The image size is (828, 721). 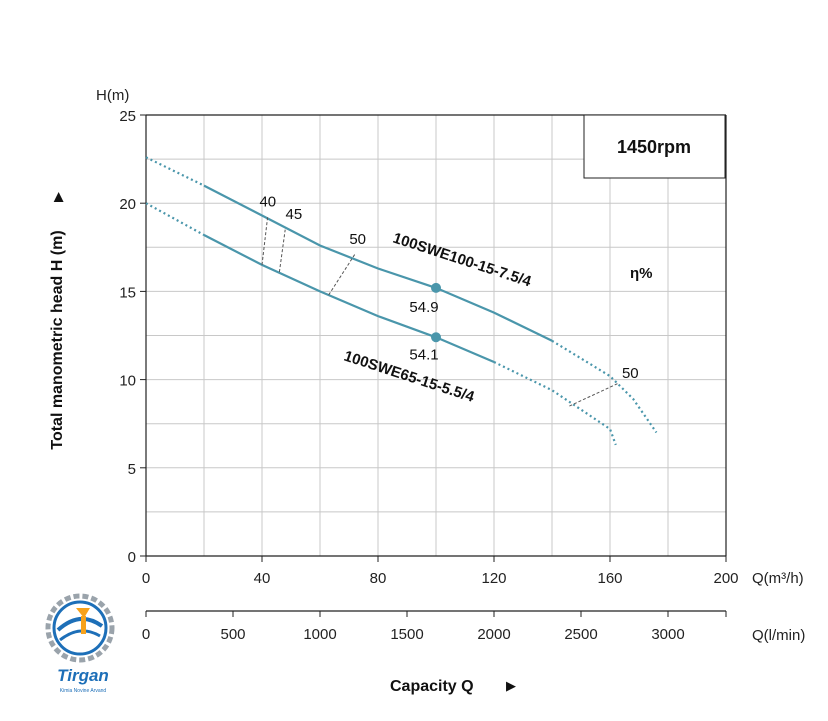 I want to click on efficiency-label: 40, so click(x=267, y=202).